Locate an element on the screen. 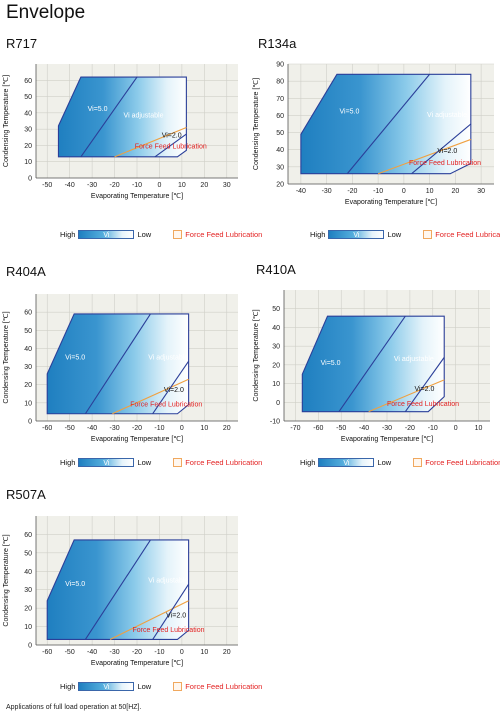  y-tick-label: 80 is located at coordinates (280, 82).